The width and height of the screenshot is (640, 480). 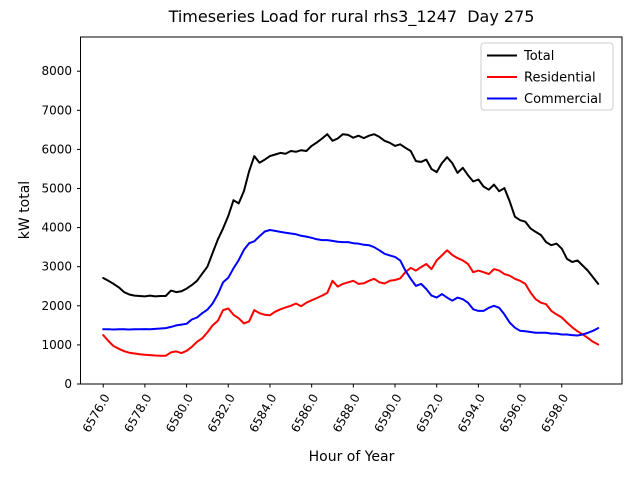 I want to click on x-axis-label: Hour of Year, so click(x=351, y=457).